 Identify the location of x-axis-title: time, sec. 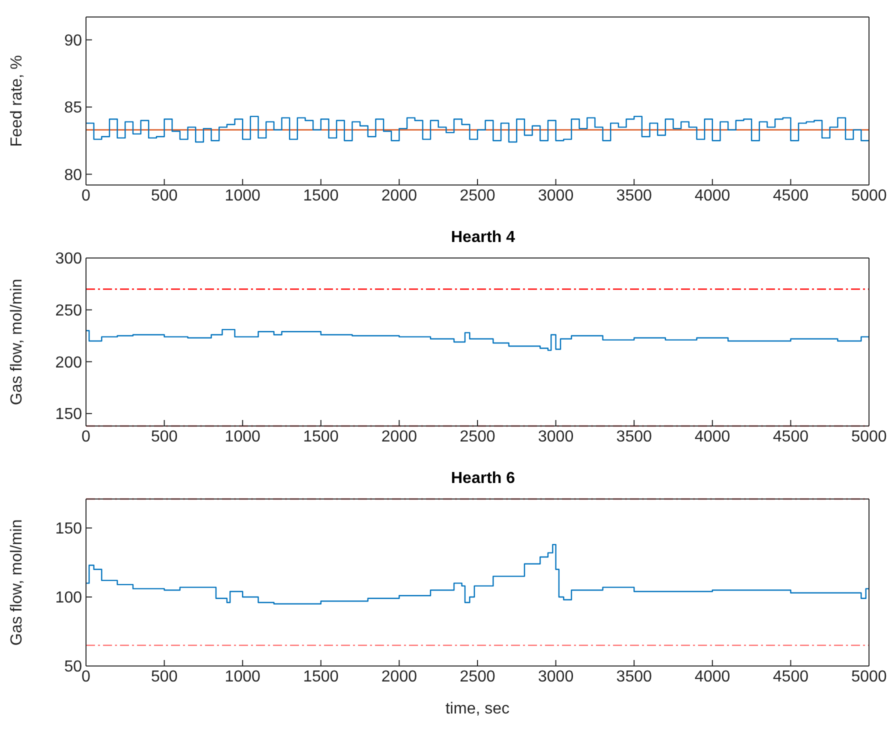
(477, 709).